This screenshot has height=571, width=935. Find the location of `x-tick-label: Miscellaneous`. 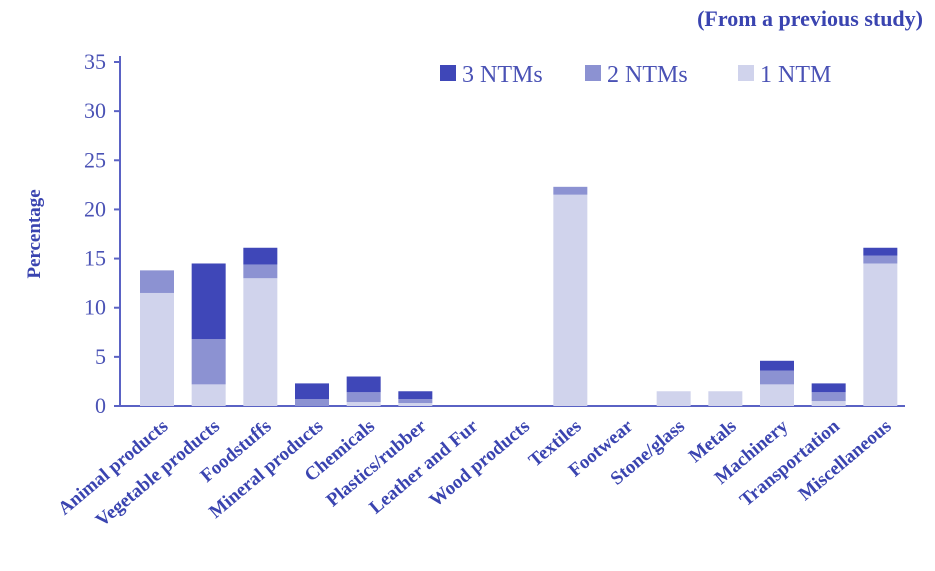

x-tick-label: Miscellaneous is located at coordinates (845, 460).